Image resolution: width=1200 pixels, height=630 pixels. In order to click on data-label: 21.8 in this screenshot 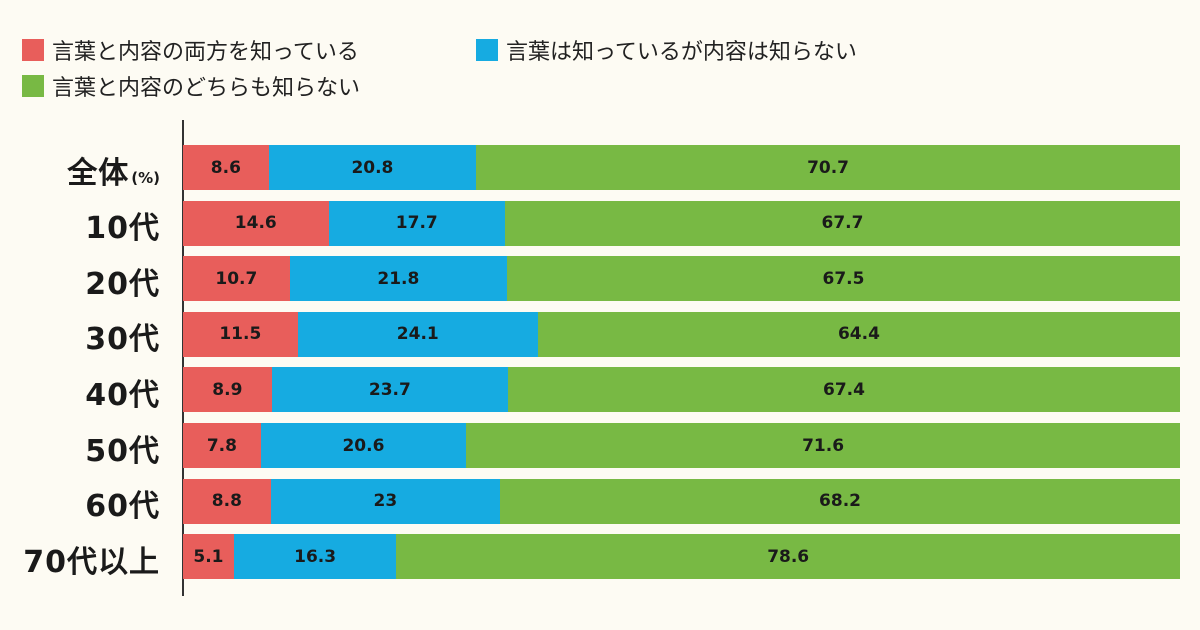, I will do `click(398, 278)`.